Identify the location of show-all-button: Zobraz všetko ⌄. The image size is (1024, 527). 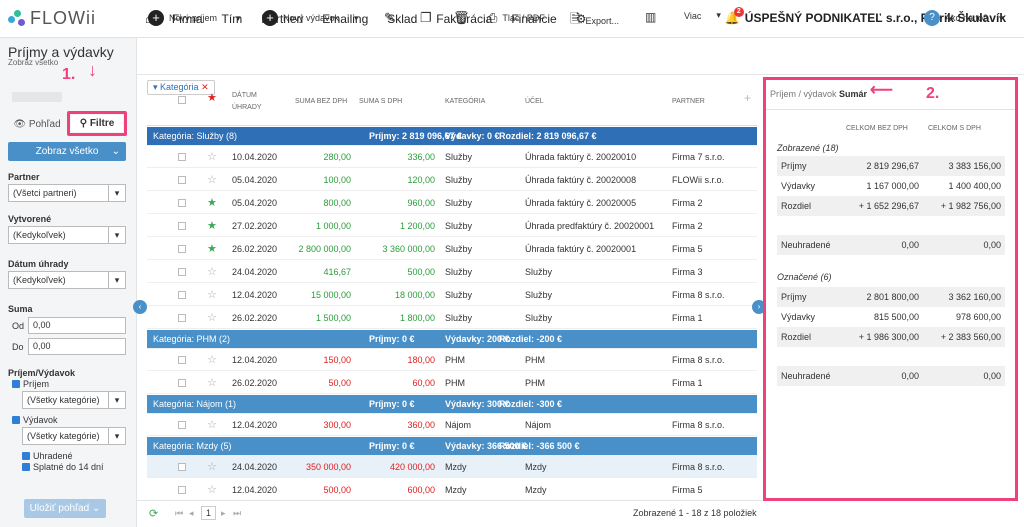
(67, 151).